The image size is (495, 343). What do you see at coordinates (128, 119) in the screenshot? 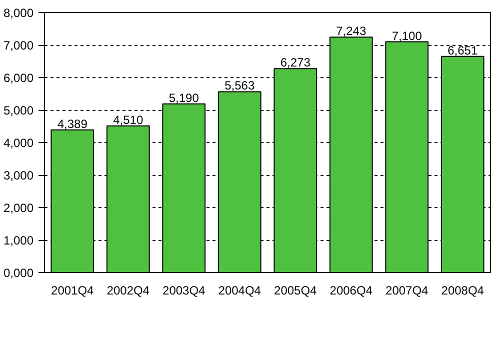
I see `data-label: 4,510` at bounding box center [128, 119].